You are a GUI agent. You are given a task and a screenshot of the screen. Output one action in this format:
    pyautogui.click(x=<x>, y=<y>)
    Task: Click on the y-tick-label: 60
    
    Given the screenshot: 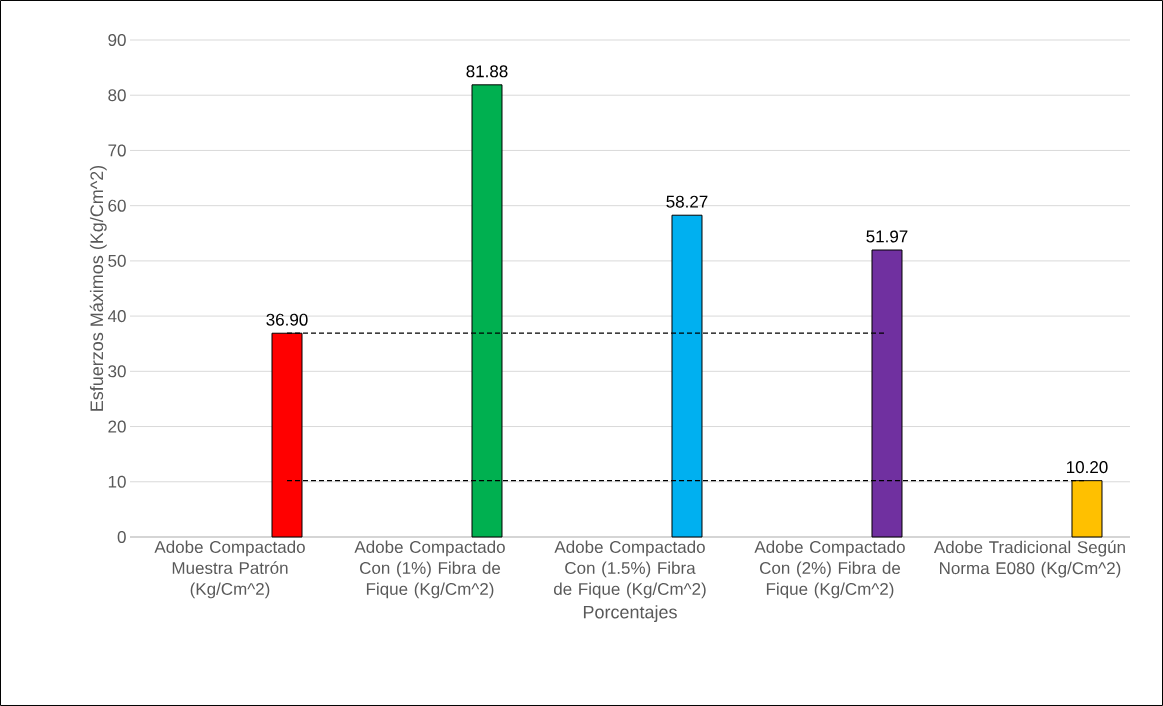 What is the action you would take?
    pyautogui.click(x=117, y=205)
    